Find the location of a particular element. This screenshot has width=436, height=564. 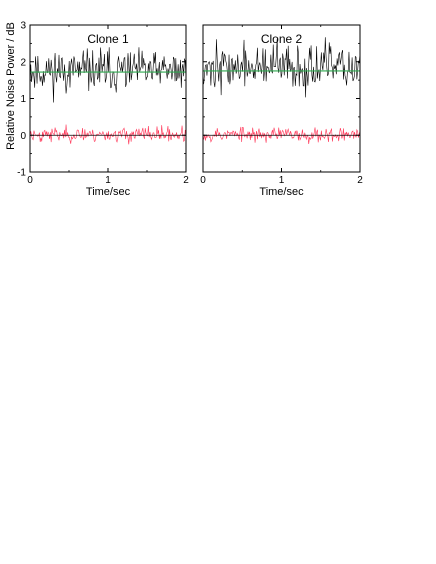

y-tick-label: 3 is located at coordinates (23, 26).